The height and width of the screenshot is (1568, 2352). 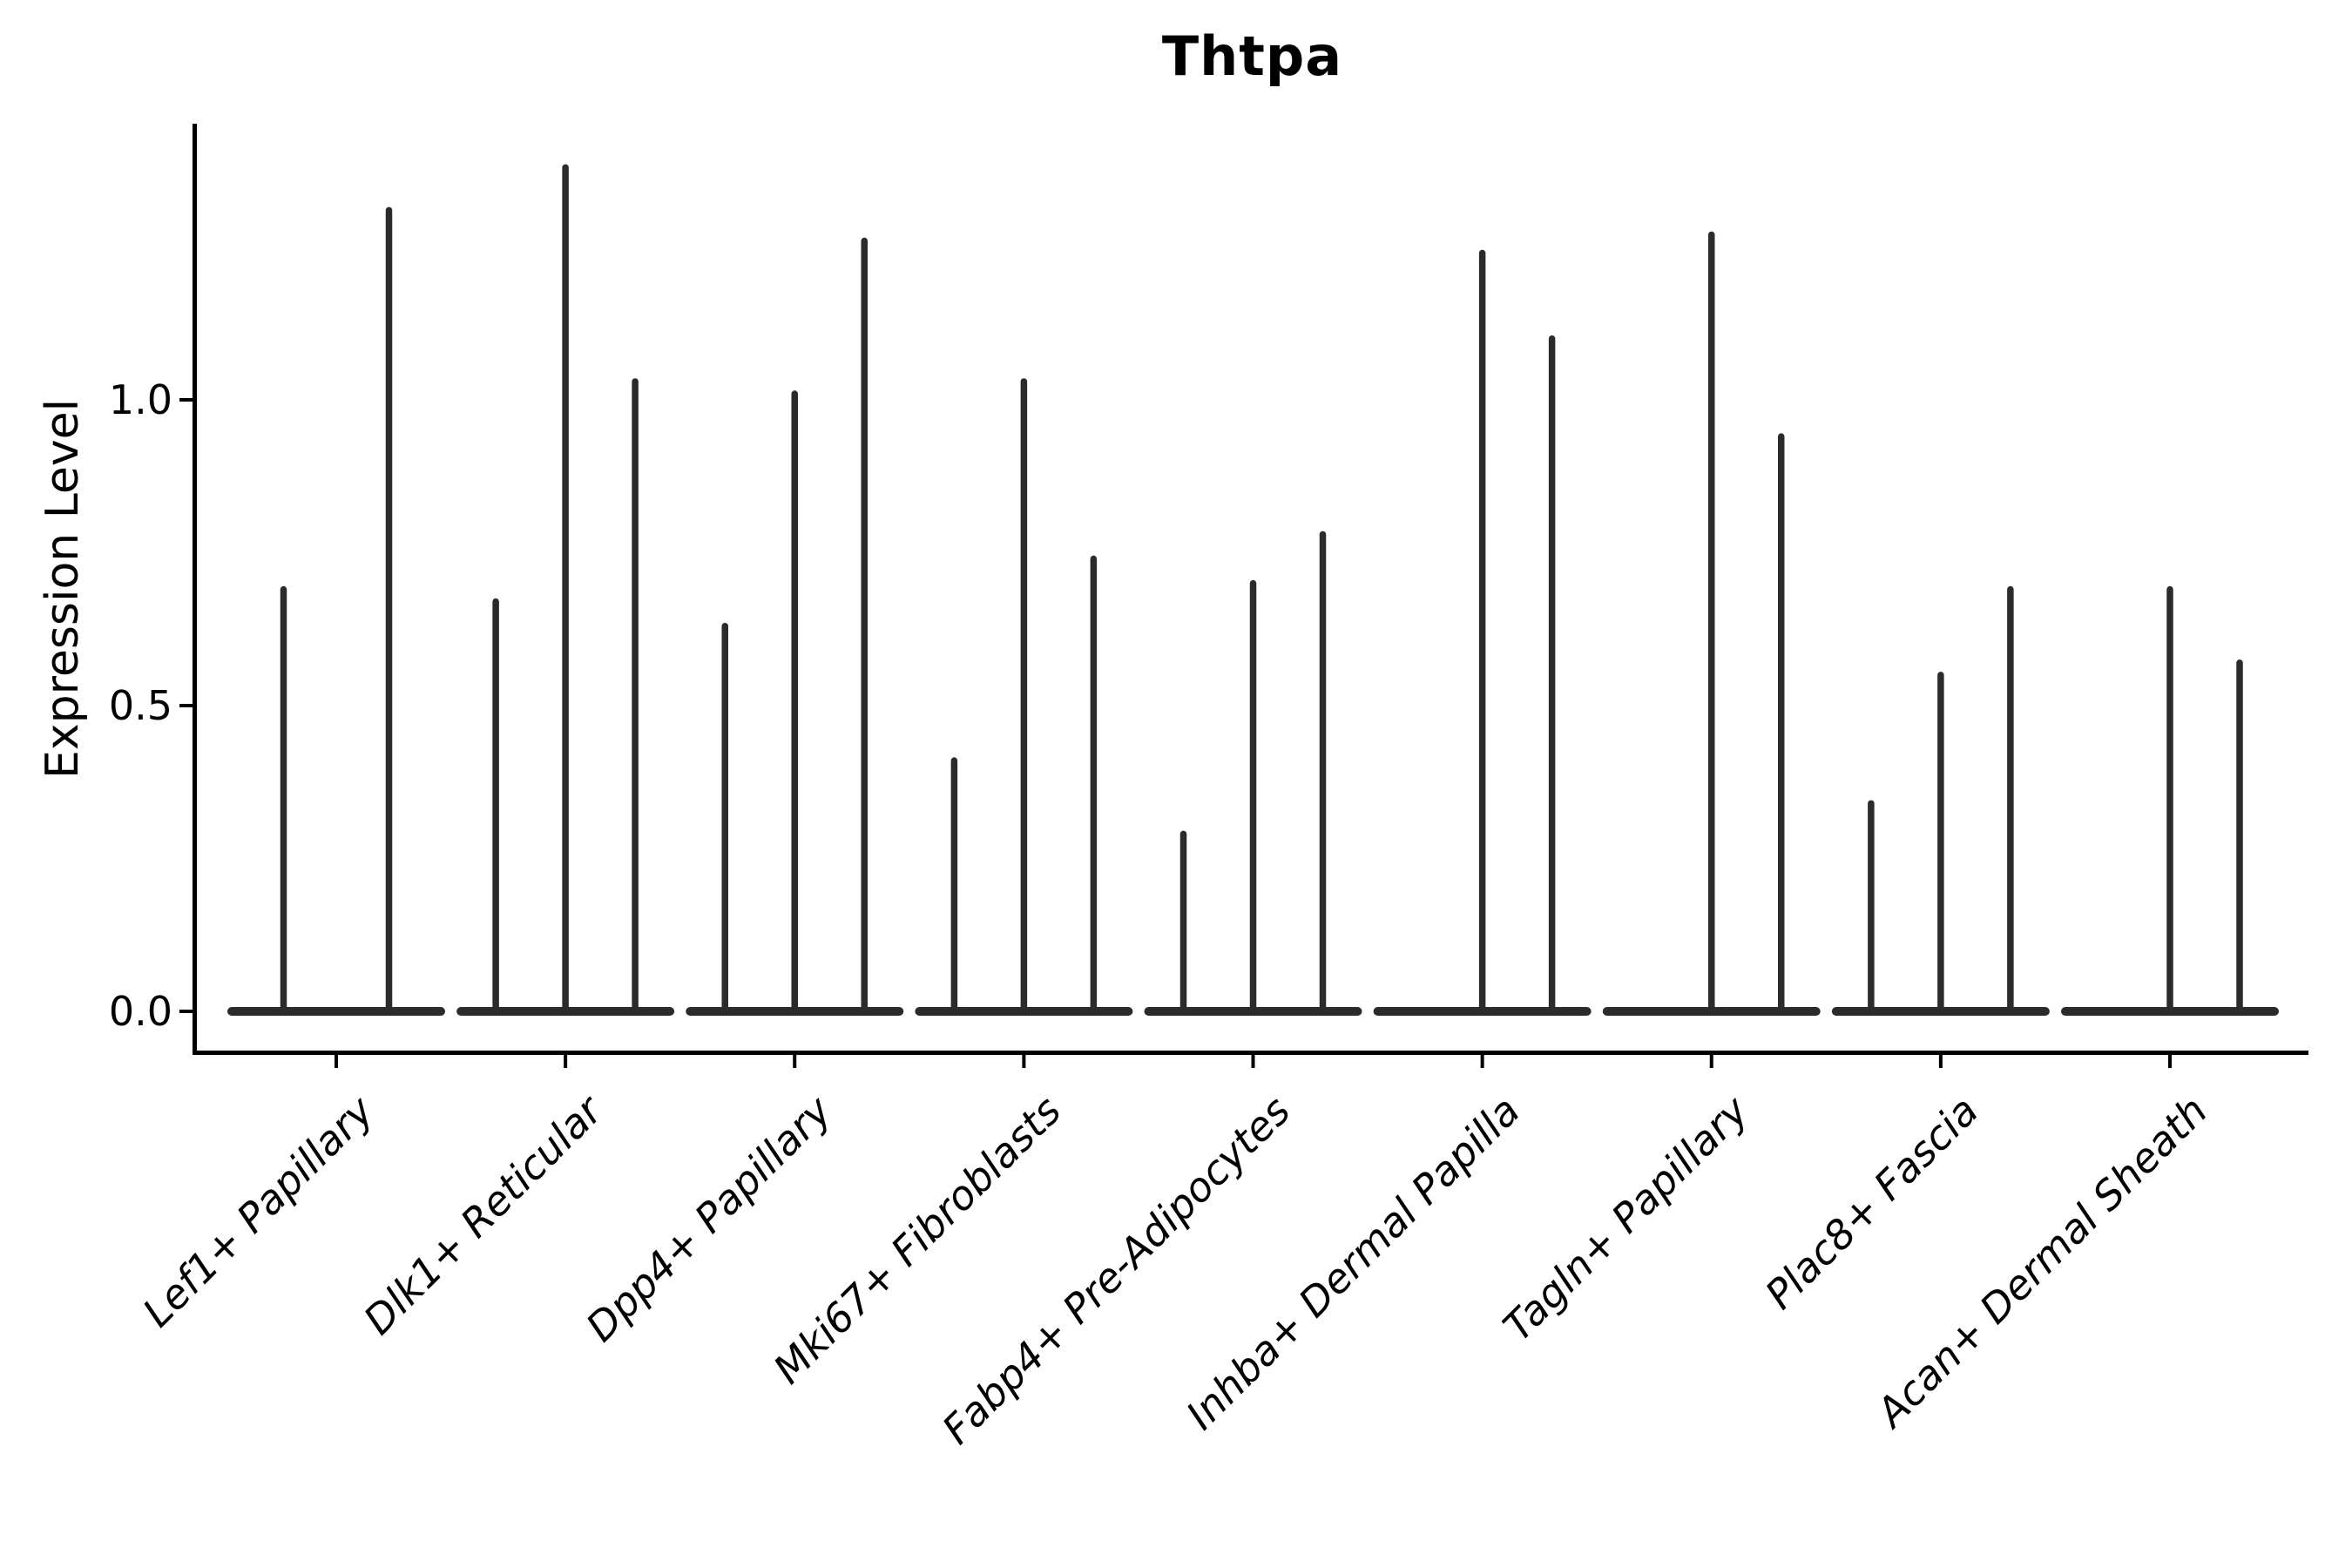 What do you see at coordinates (140, 399) in the screenshot?
I see `y-tick-label: 1.0` at bounding box center [140, 399].